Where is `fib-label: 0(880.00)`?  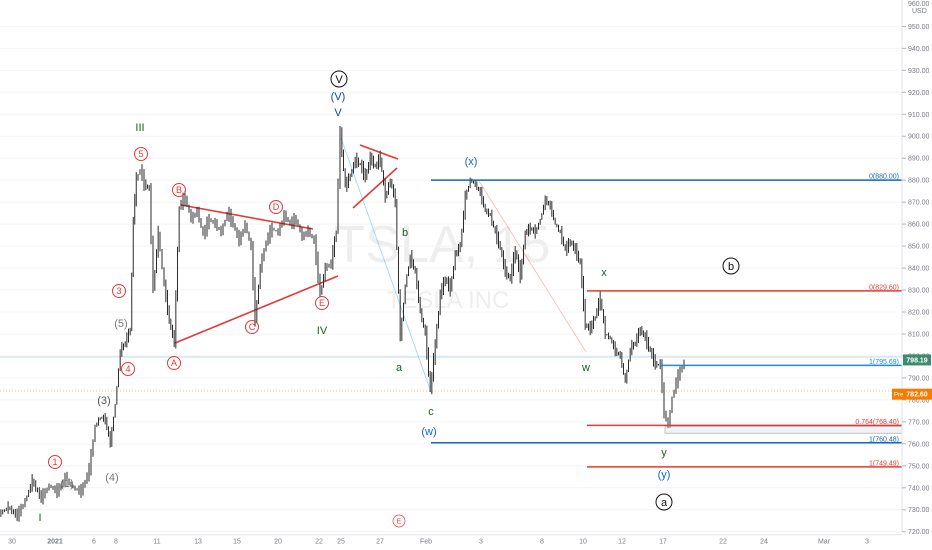
fib-label: 0(880.00) is located at coordinates (884, 177).